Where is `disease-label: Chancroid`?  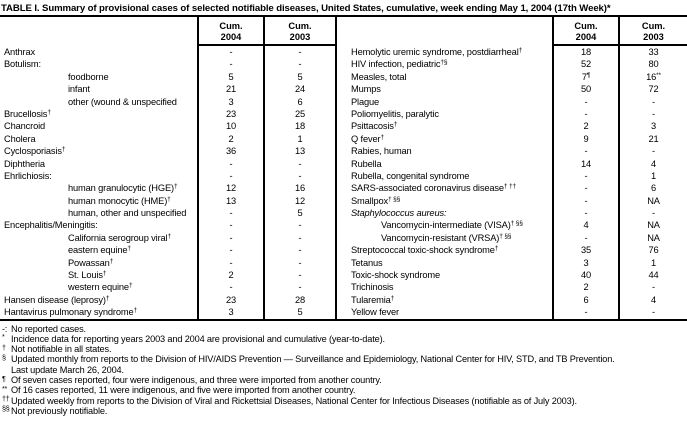
disease-label: Chancroid is located at coordinates (25, 126).